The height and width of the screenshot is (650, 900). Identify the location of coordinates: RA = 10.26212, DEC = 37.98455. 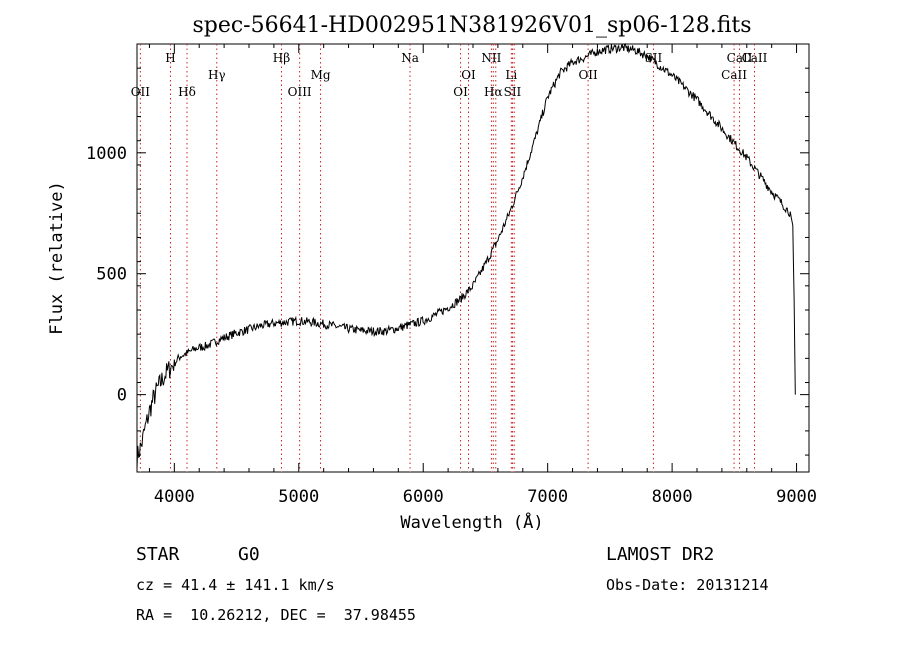
(276, 615).